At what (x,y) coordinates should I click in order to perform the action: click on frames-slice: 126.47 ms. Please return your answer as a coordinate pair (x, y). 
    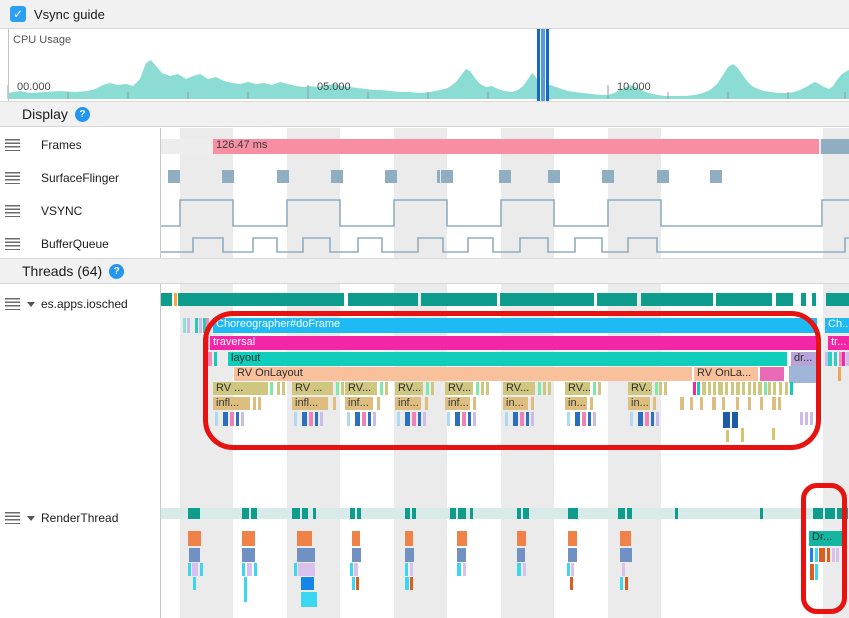
    Looking at the image, I should click on (516, 146).